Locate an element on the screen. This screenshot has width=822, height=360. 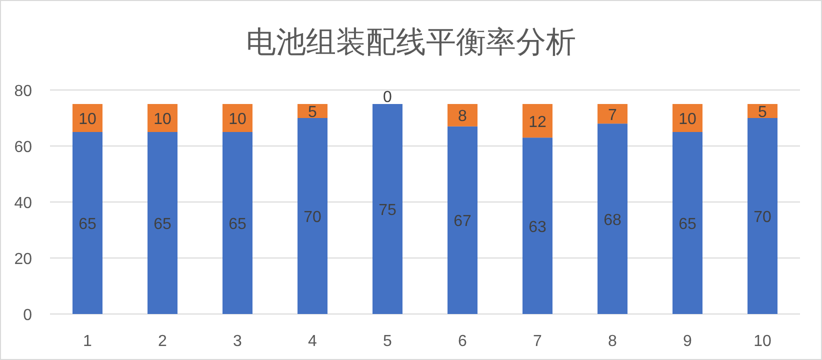
y-tick-label: 40 is located at coordinates (23, 203).